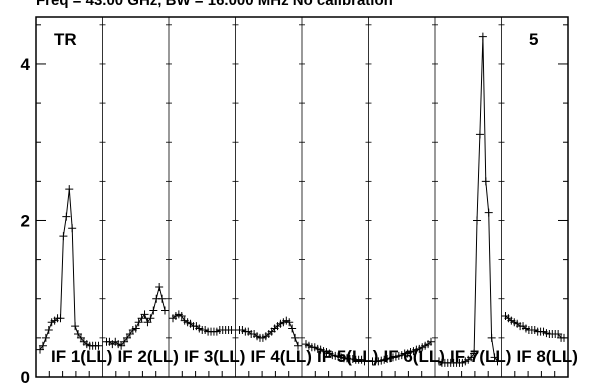 This screenshot has height=389, width=605. I want to click on corner-label-left: TR, so click(65, 39).